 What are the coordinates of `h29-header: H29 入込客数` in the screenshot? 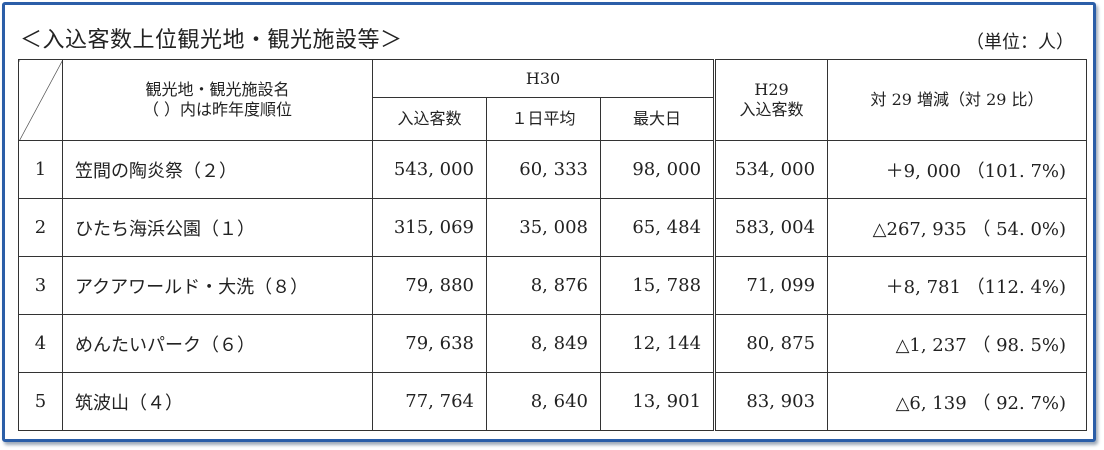 It's located at (771, 100).